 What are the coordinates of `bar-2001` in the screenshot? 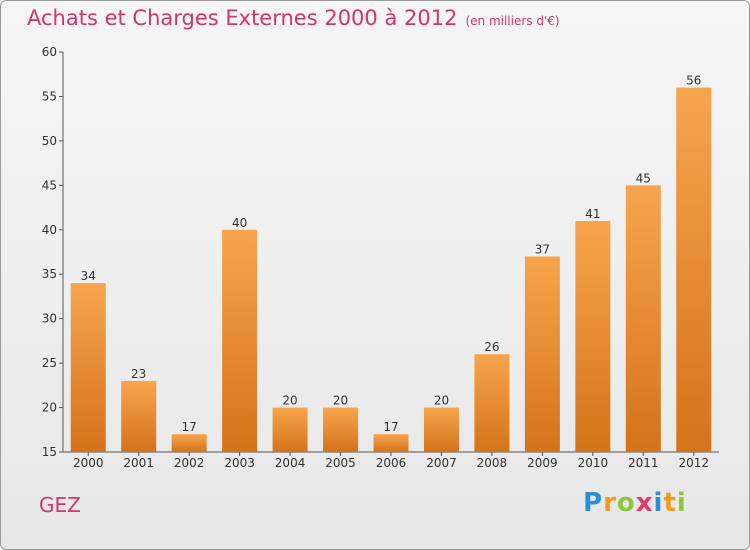 It's located at (139, 416).